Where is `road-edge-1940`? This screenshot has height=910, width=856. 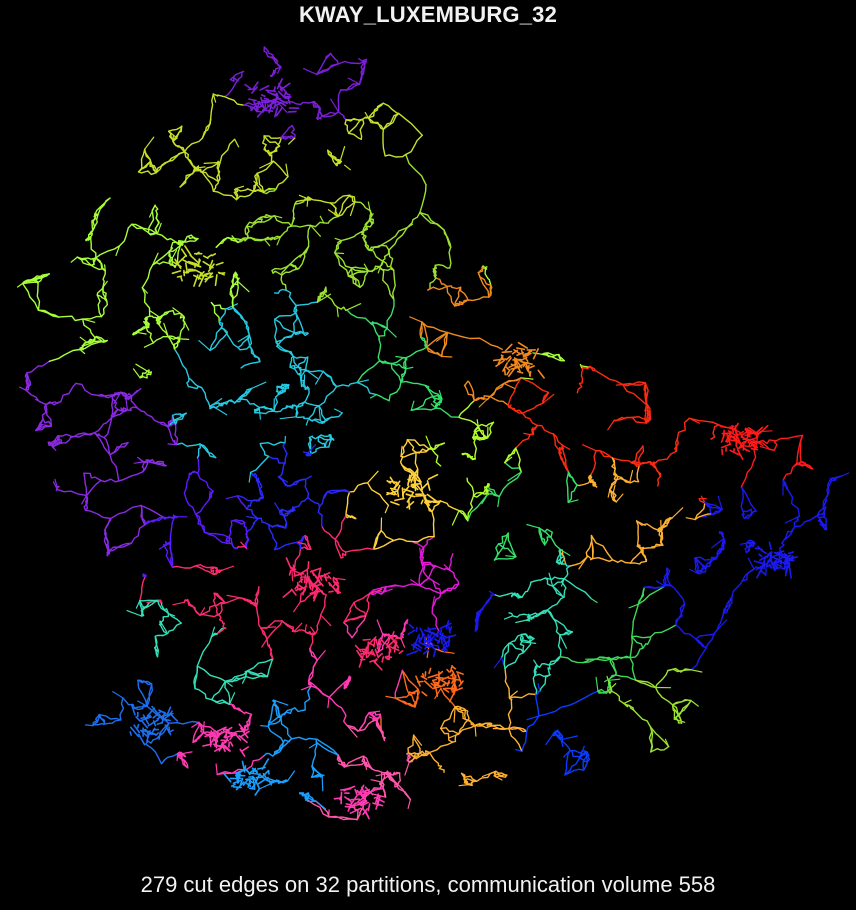 road-edge-1940 is located at coordinates (321, 294).